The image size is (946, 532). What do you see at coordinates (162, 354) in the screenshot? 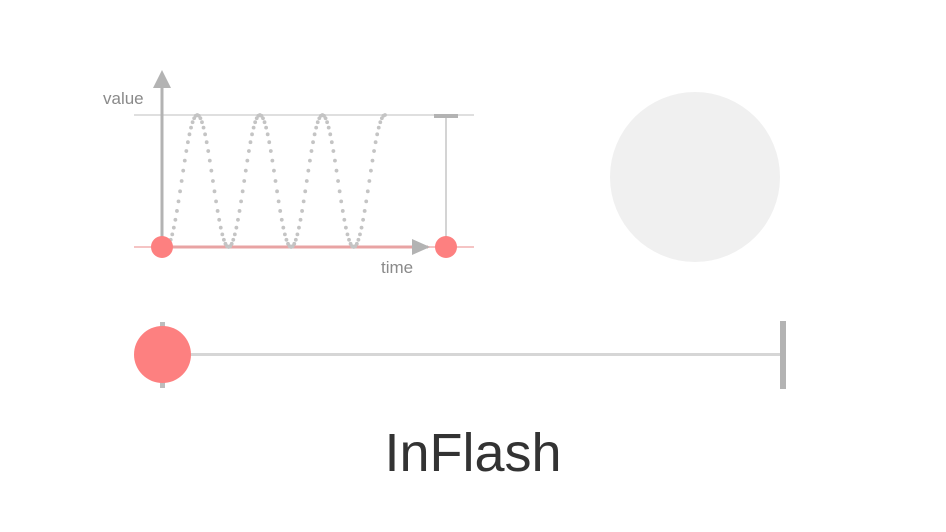
I see `timeline-handle` at bounding box center [162, 354].